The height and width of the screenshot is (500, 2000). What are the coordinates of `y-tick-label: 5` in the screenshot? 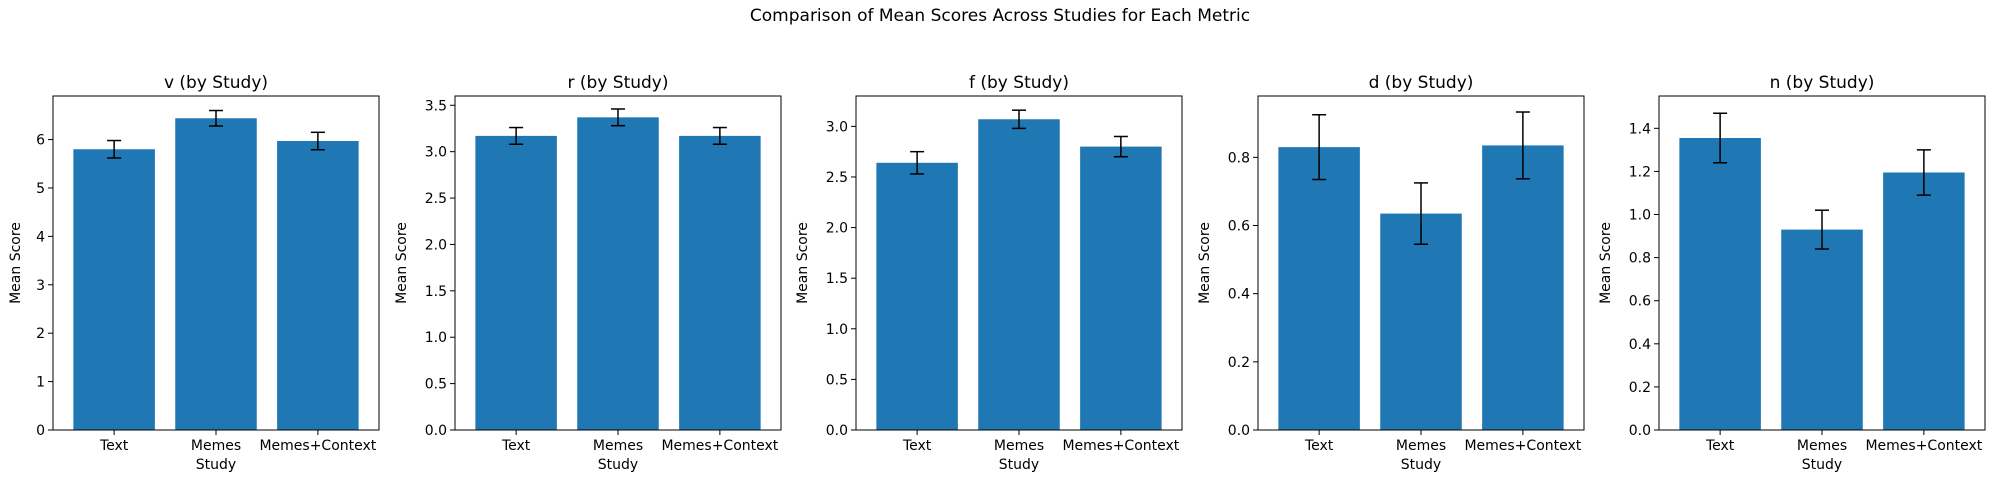 It's located at (40, 189).